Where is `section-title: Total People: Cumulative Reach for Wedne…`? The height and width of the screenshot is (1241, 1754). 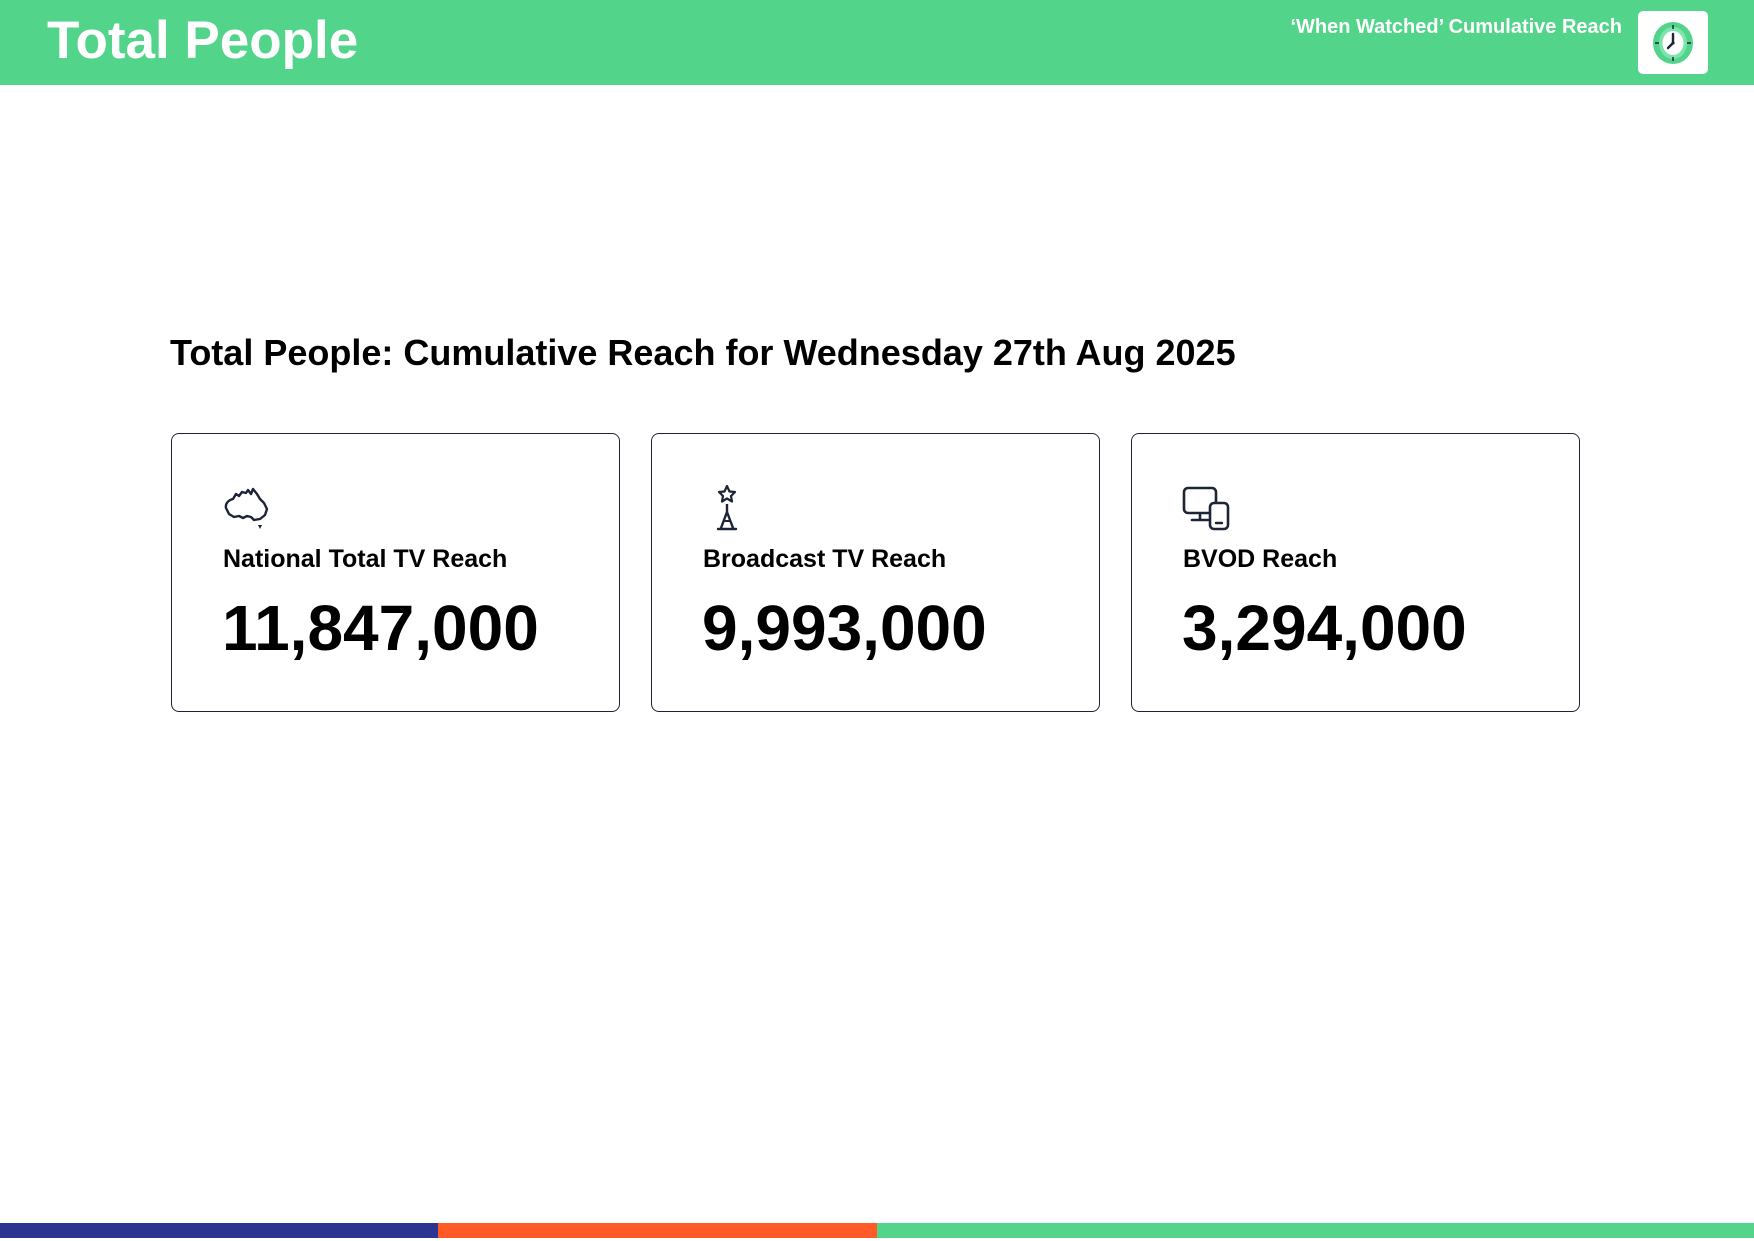 section-title: Total People: Cumulative Reach for Wedne… is located at coordinates (703, 352).